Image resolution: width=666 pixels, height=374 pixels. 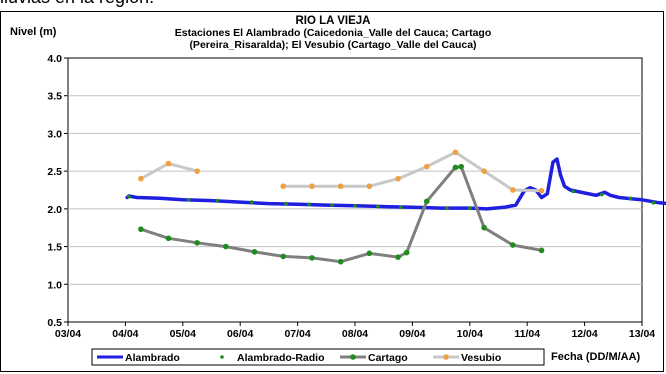 I want to click on x-tick-label: 03/04, so click(x=68, y=334).